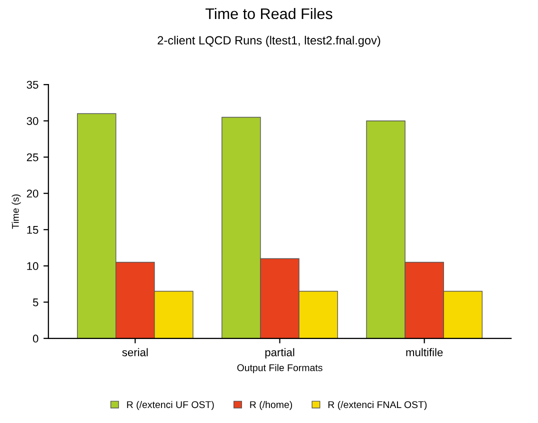 The image size is (538, 423). Describe the element at coordinates (35, 302) in the screenshot. I see `y-tick-label: 5` at that location.